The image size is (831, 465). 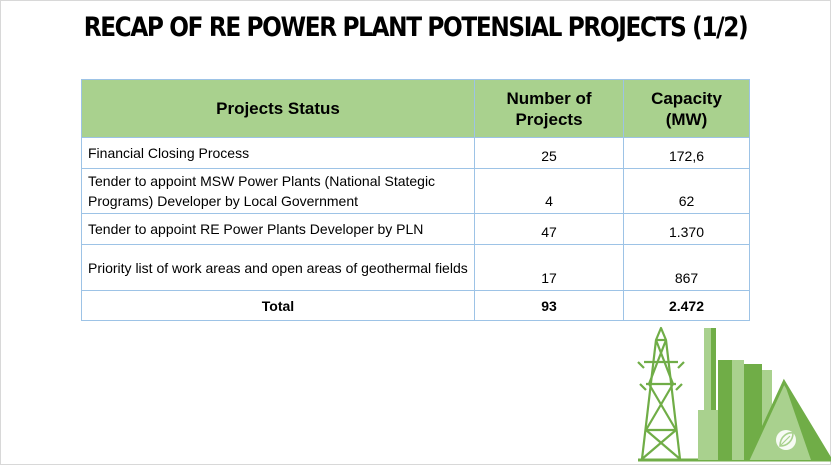 What do you see at coordinates (549, 119) in the screenshot?
I see `header-number-line2: Projects` at bounding box center [549, 119].